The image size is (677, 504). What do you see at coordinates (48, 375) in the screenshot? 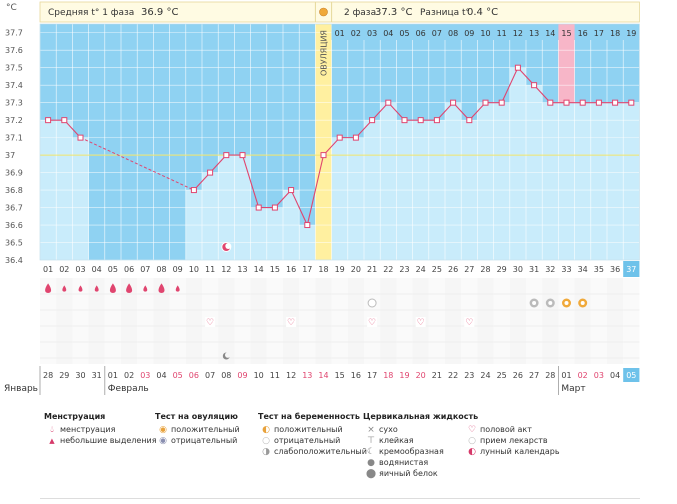
I see `date-label: 28` at bounding box center [48, 375].